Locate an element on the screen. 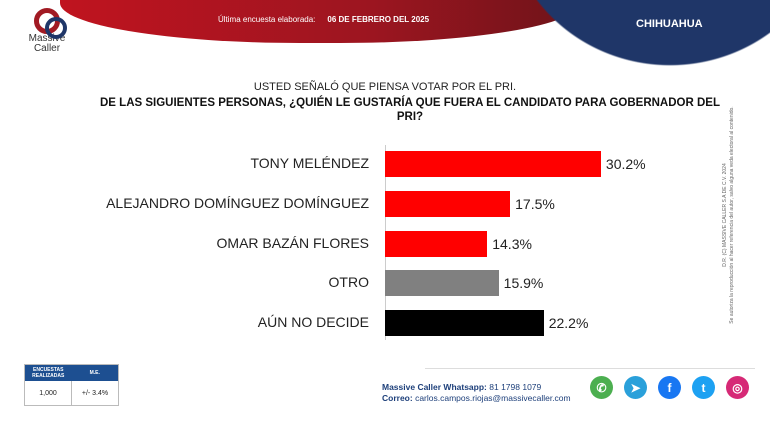 The image size is (770, 423). bar-value-label: 15.9% is located at coordinates (523, 283).